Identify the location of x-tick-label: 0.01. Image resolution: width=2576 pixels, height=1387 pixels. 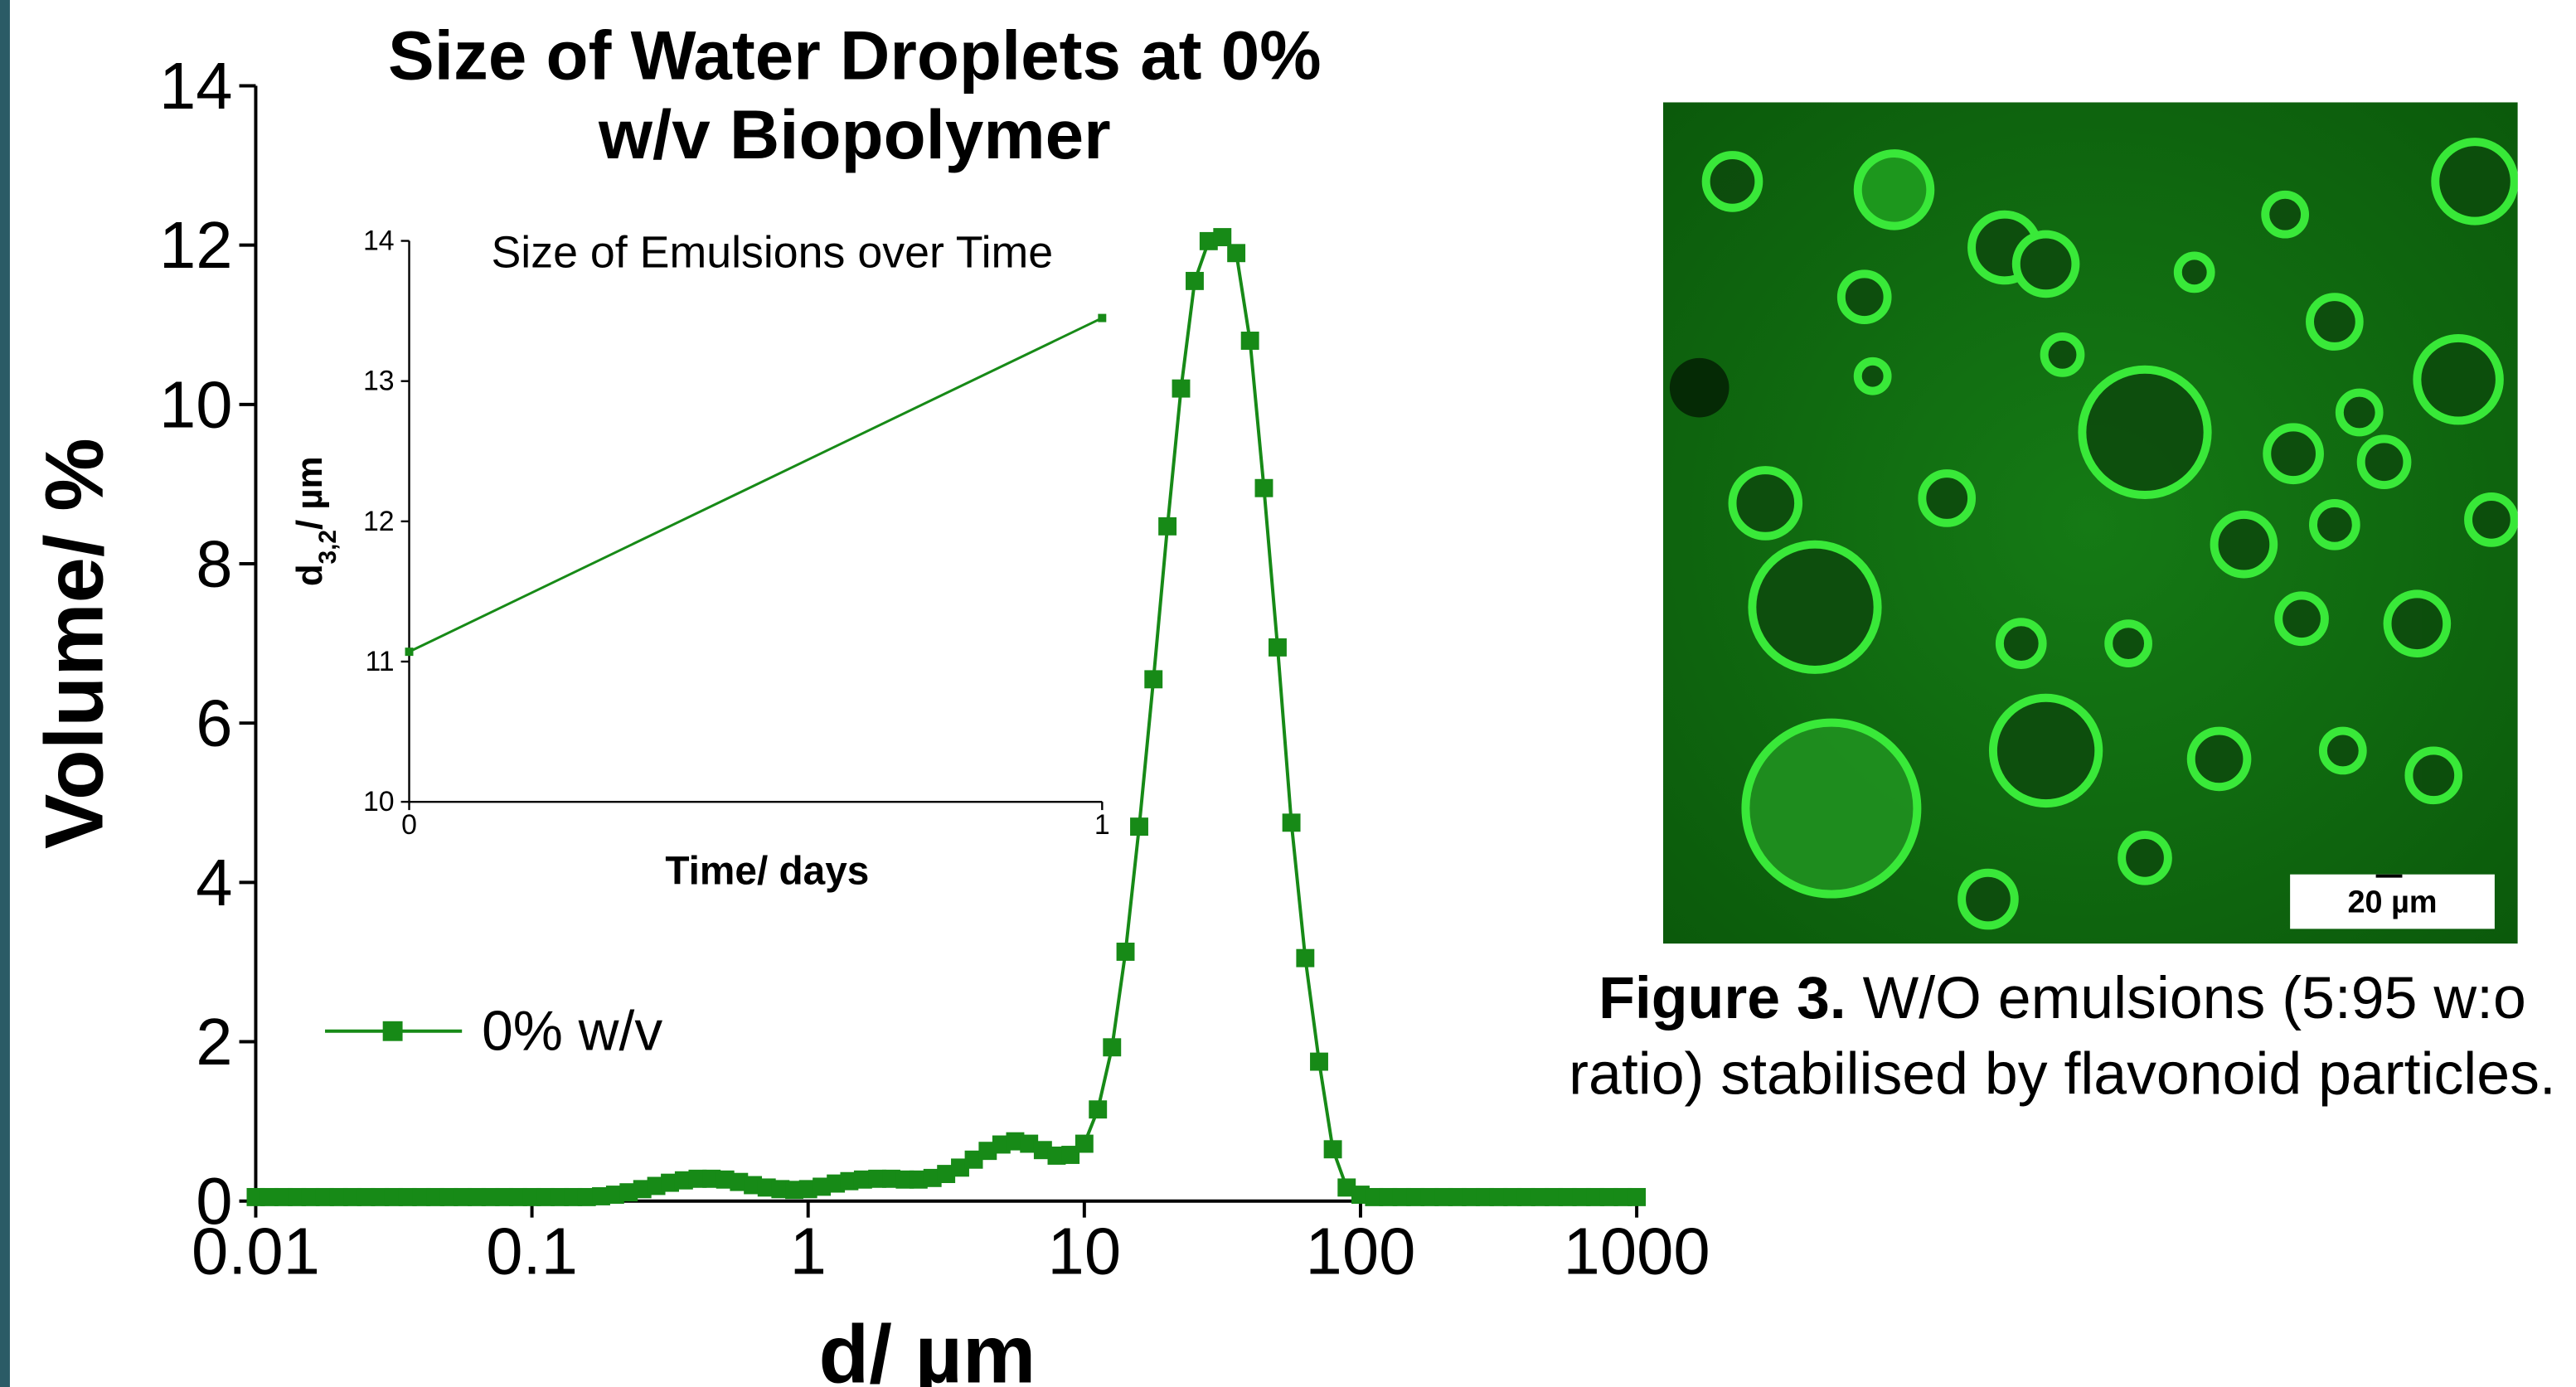
(256, 1251).